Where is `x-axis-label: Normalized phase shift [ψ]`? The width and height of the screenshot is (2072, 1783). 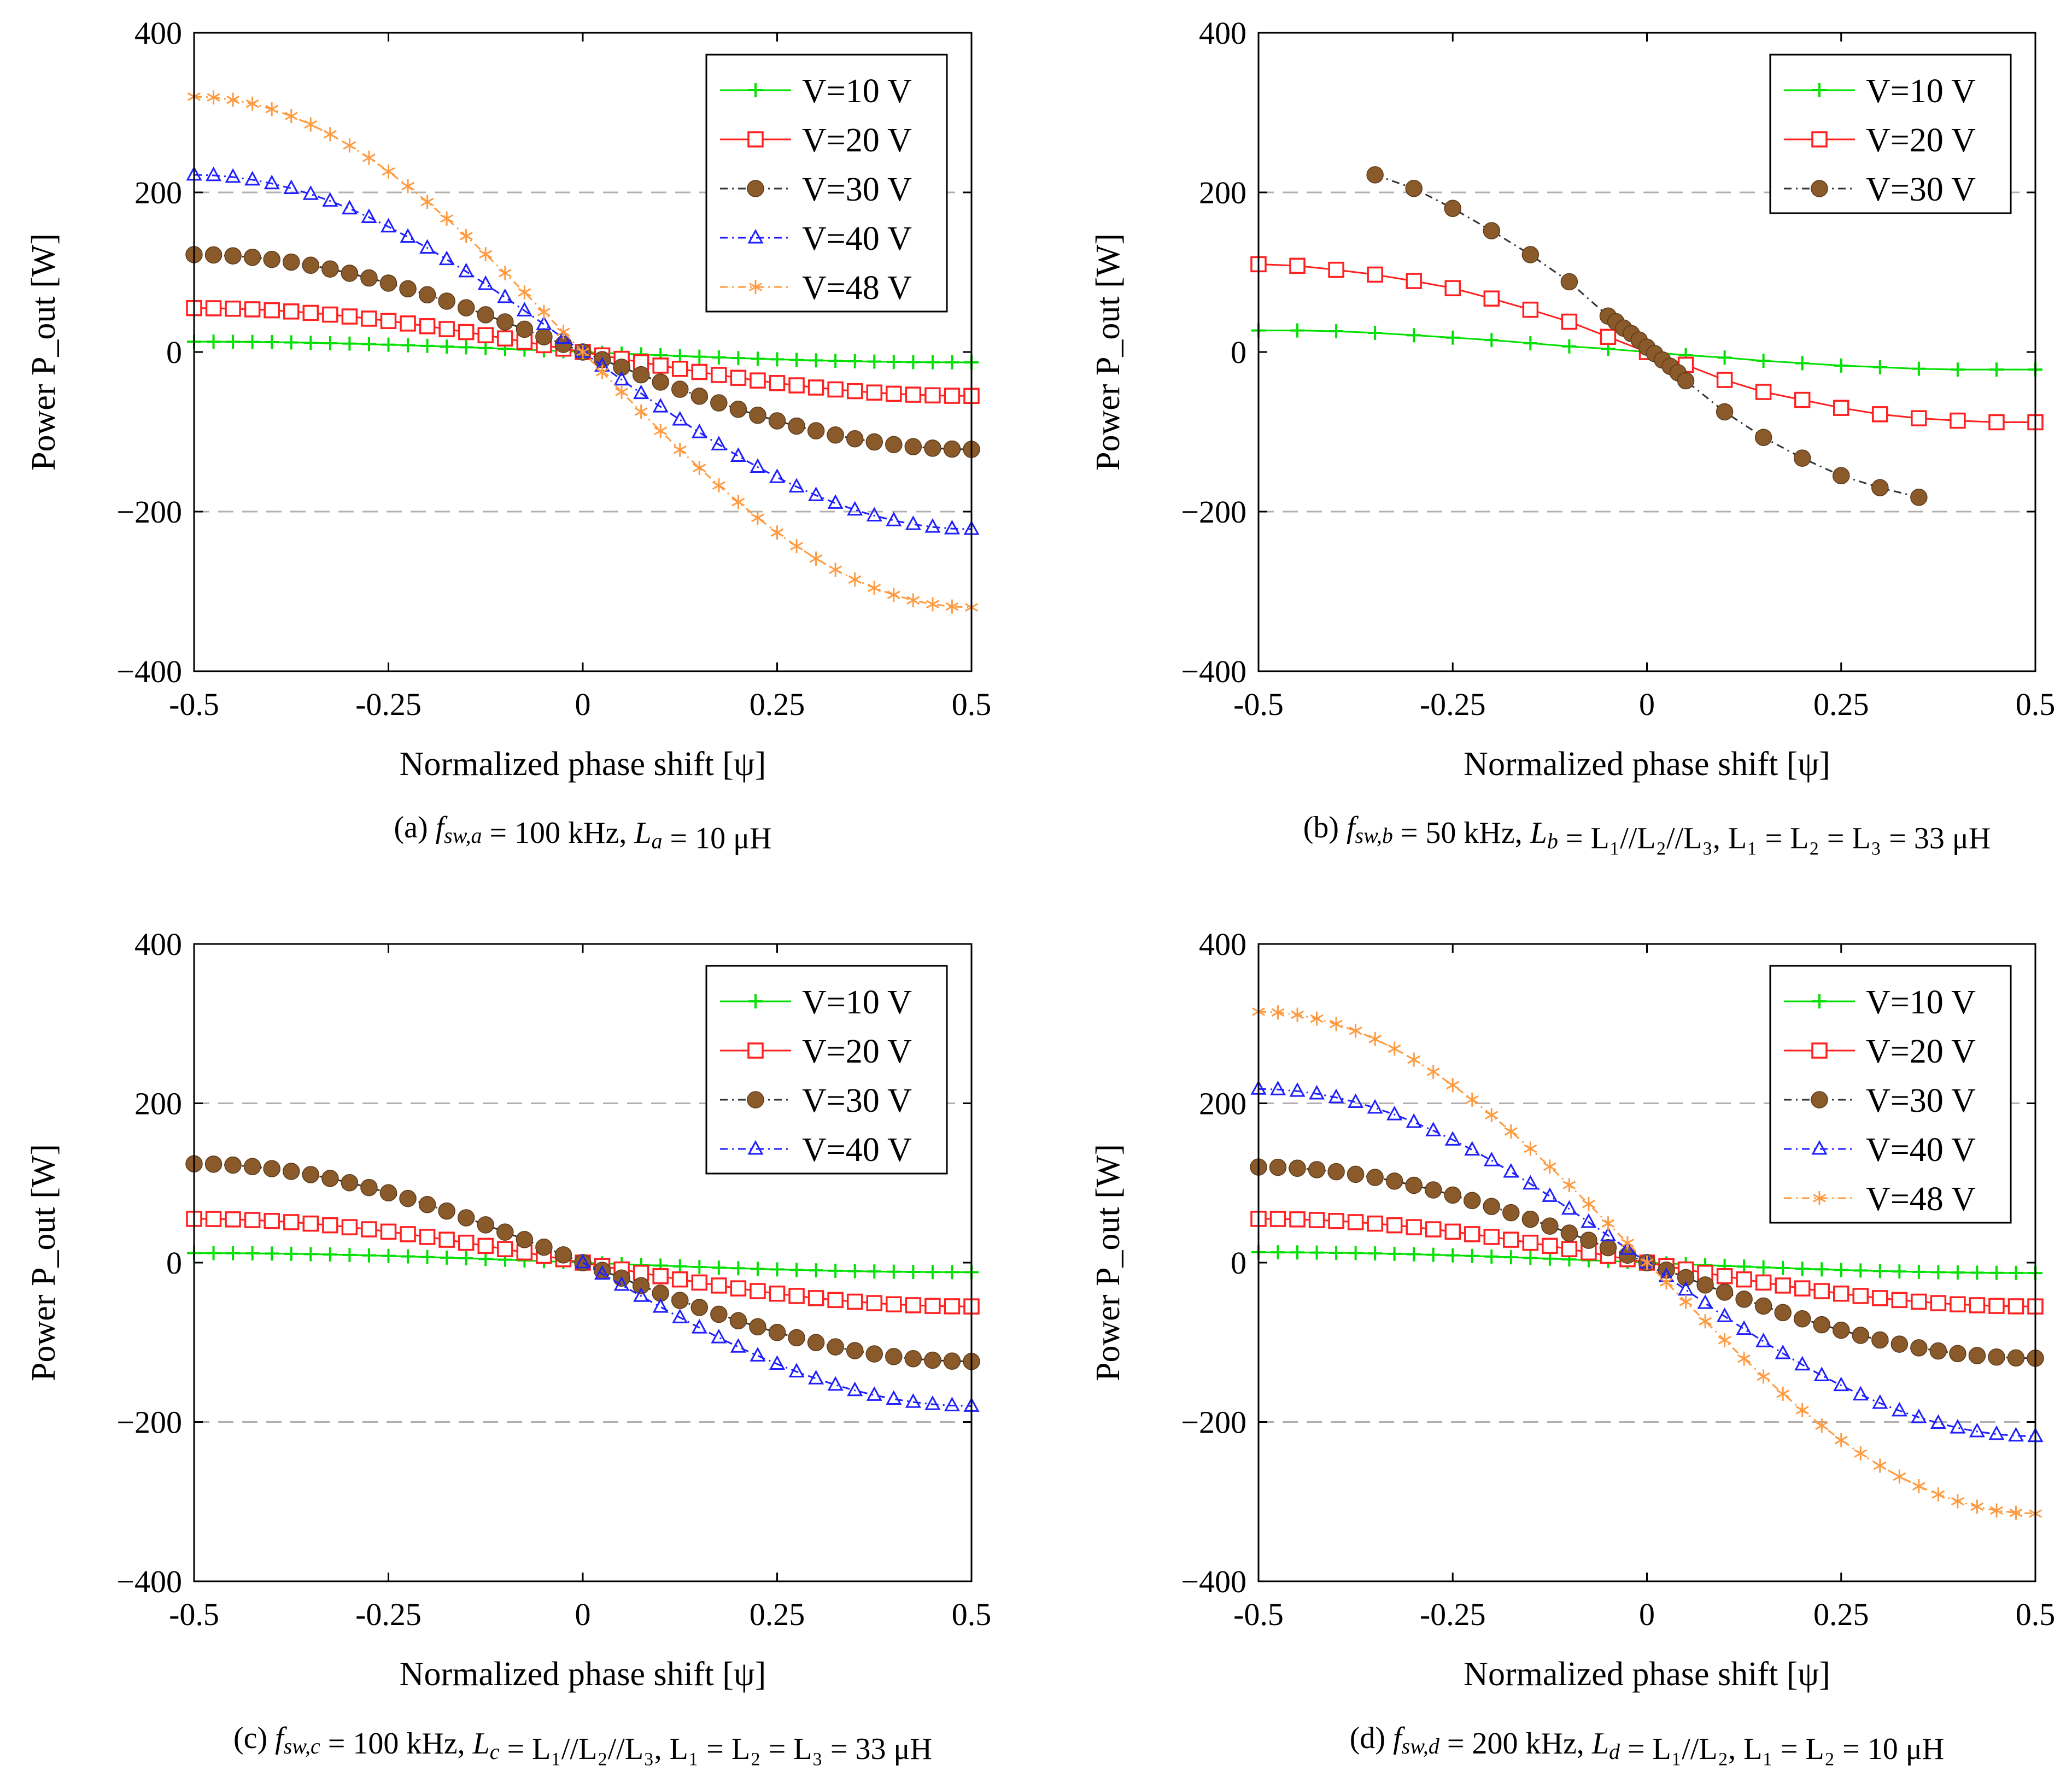
x-axis-label: Normalized phase shift [ψ] is located at coordinates (1647, 764).